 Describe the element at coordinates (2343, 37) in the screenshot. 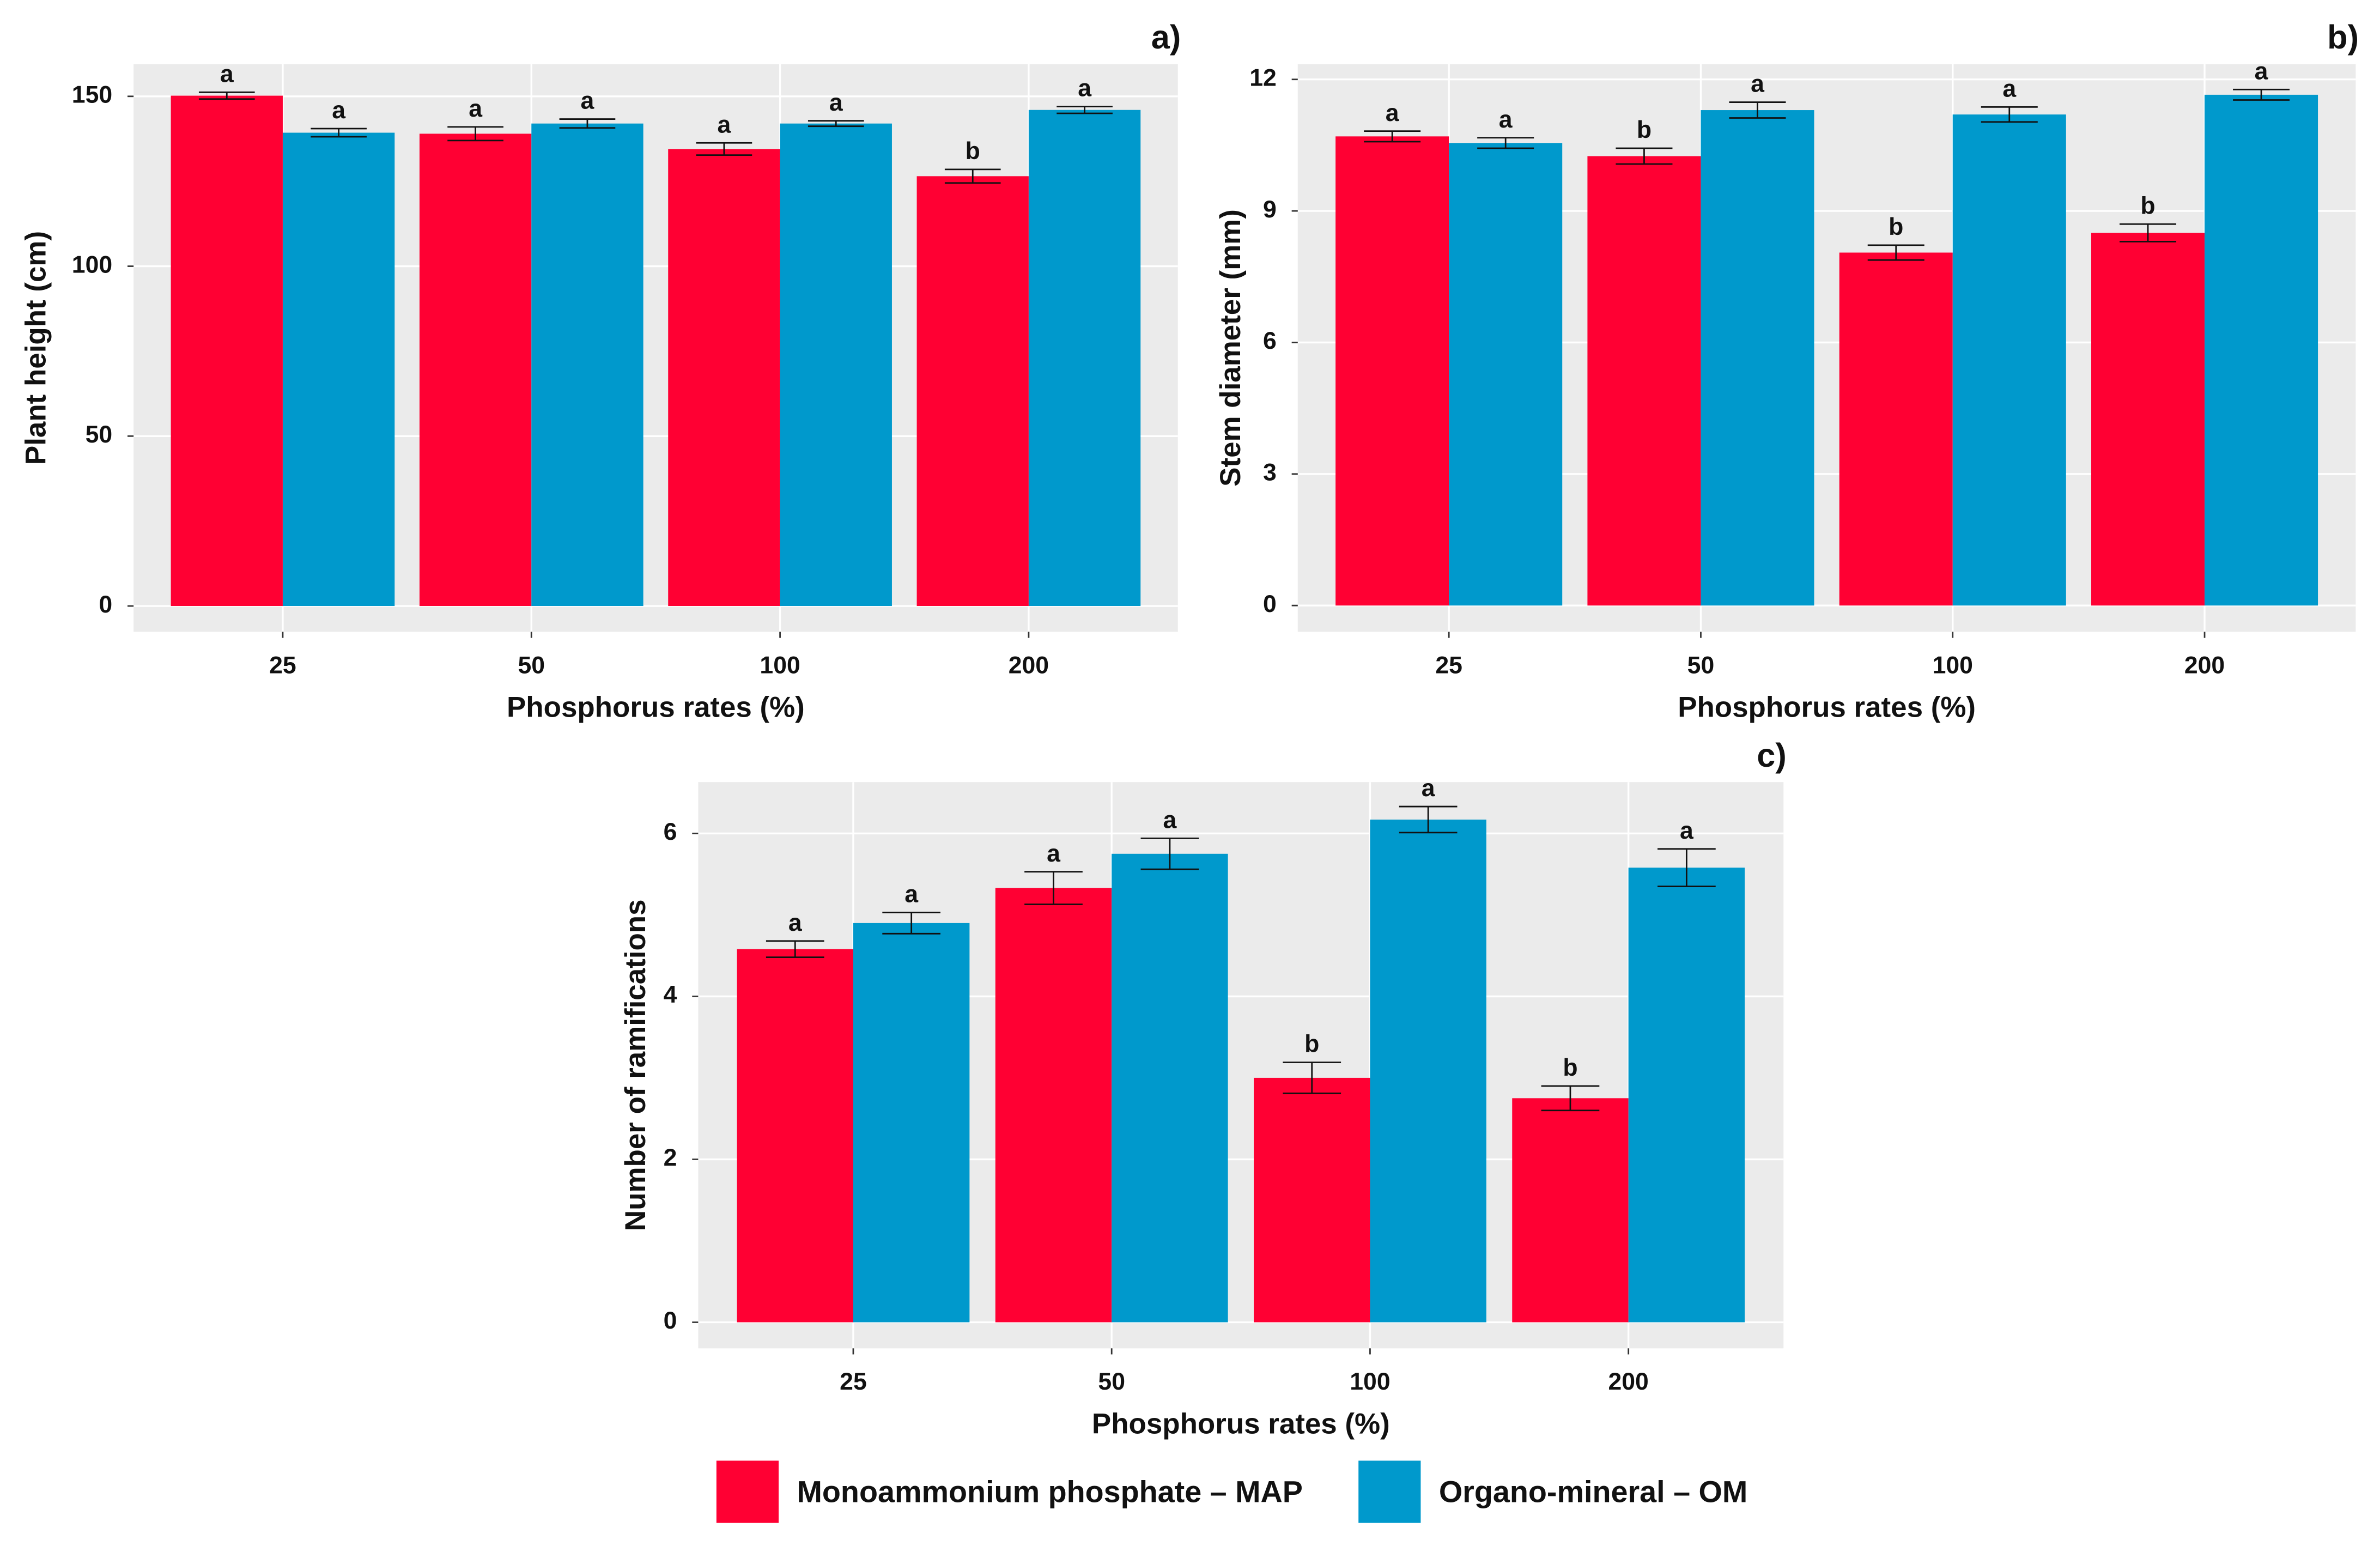

I see `panel-label: b)` at that location.